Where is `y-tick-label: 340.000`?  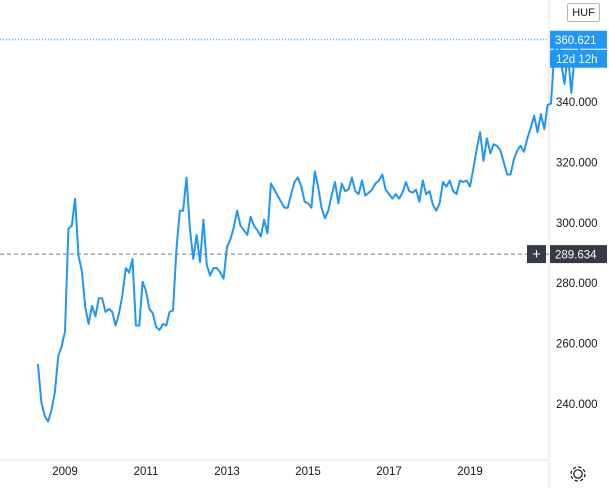
y-tick-label: 340.000 is located at coordinates (577, 103).